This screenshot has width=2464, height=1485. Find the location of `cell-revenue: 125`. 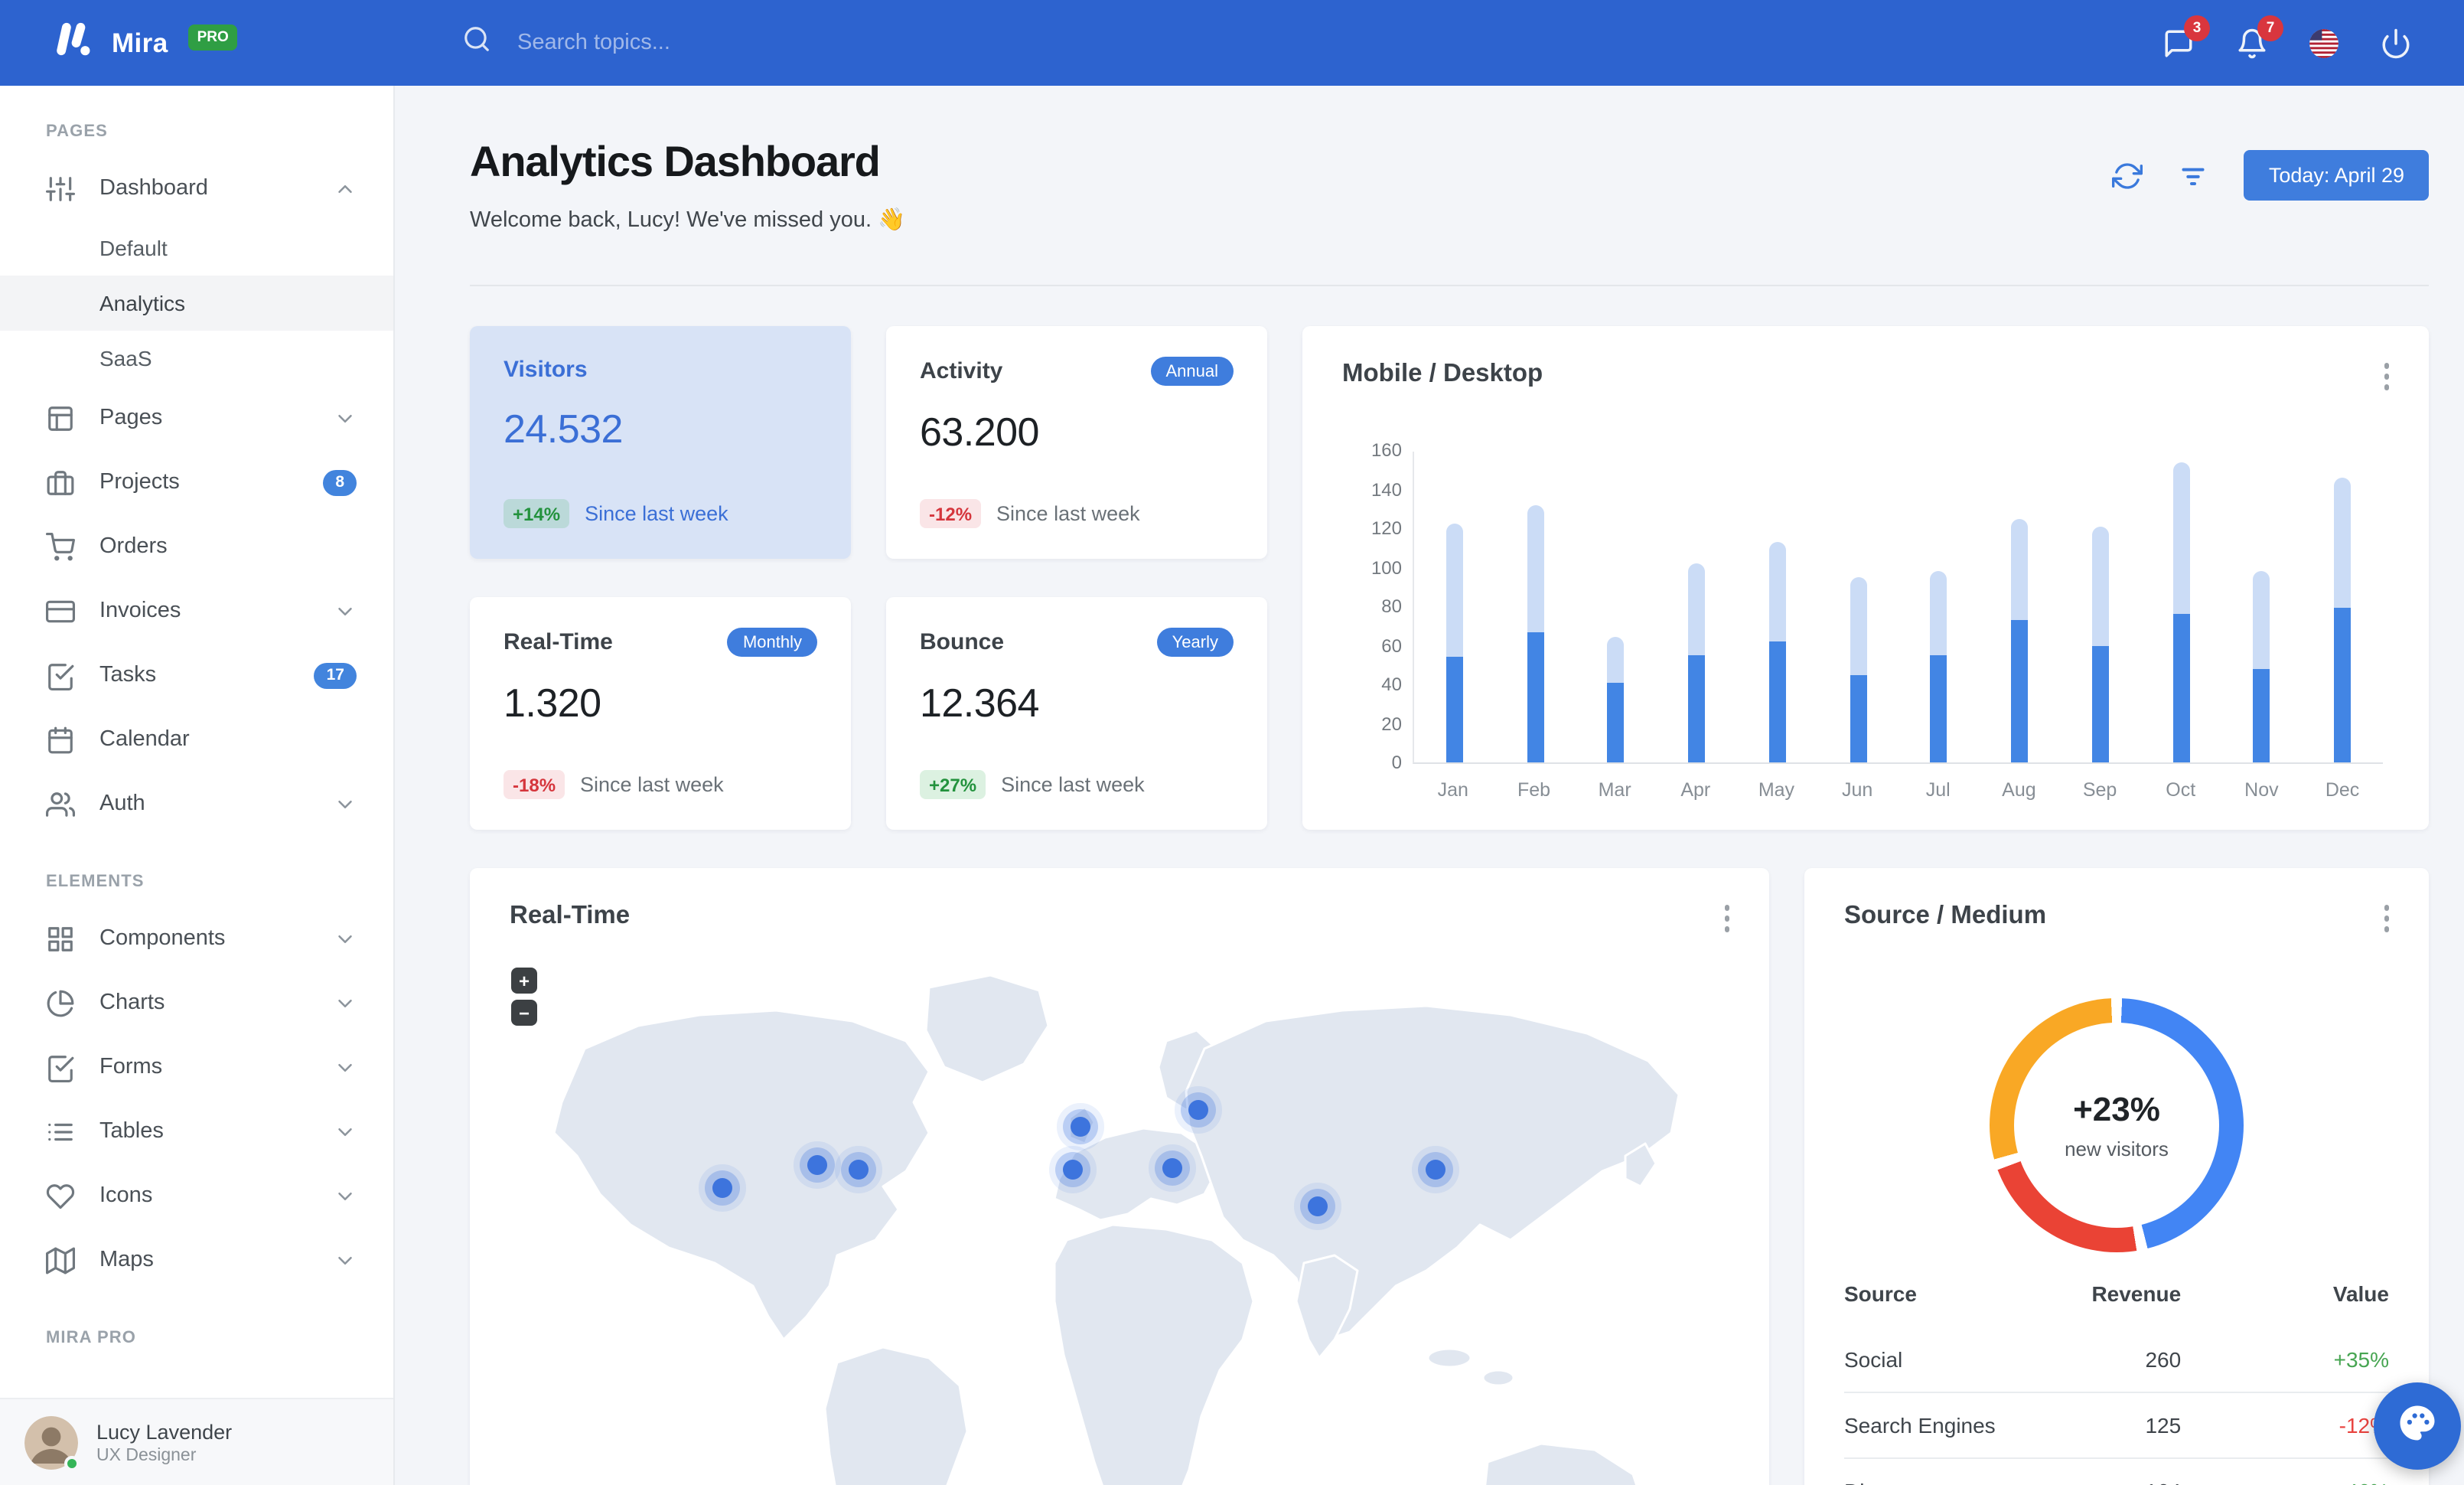

cell-revenue: 125 is located at coordinates (2176, 1425).